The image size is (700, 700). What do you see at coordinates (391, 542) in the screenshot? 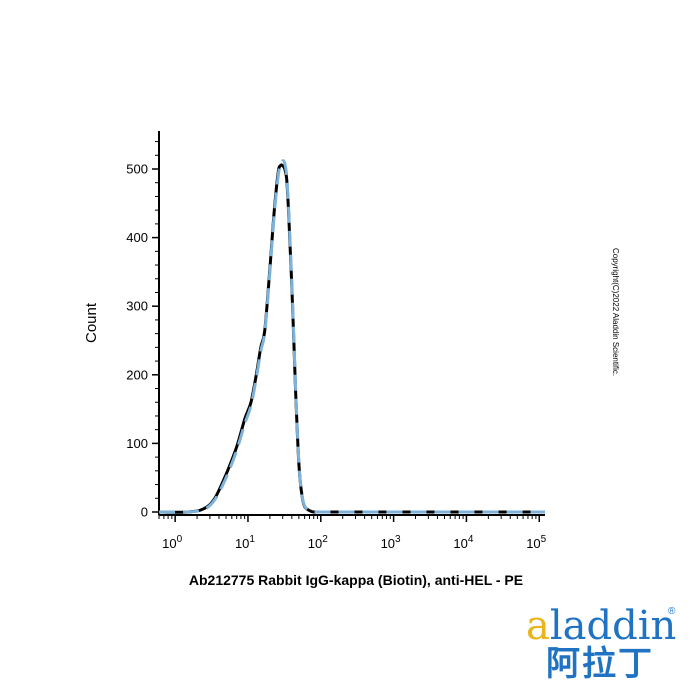
I see `x-tick-label: 10³` at bounding box center [391, 542].